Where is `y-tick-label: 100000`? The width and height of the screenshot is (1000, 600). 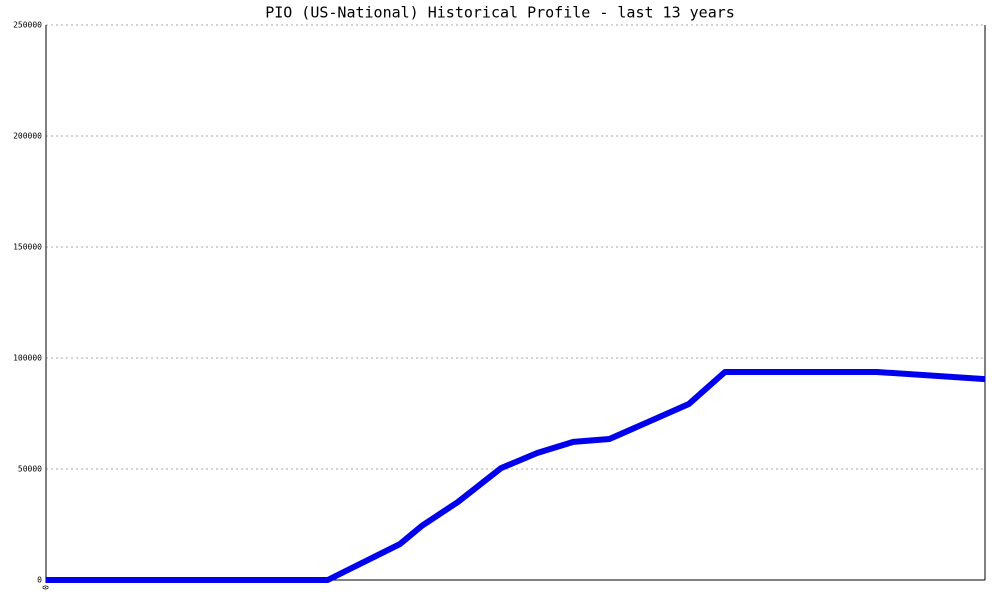
y-tick-label: 100000 is located at coordinates (27, 358).